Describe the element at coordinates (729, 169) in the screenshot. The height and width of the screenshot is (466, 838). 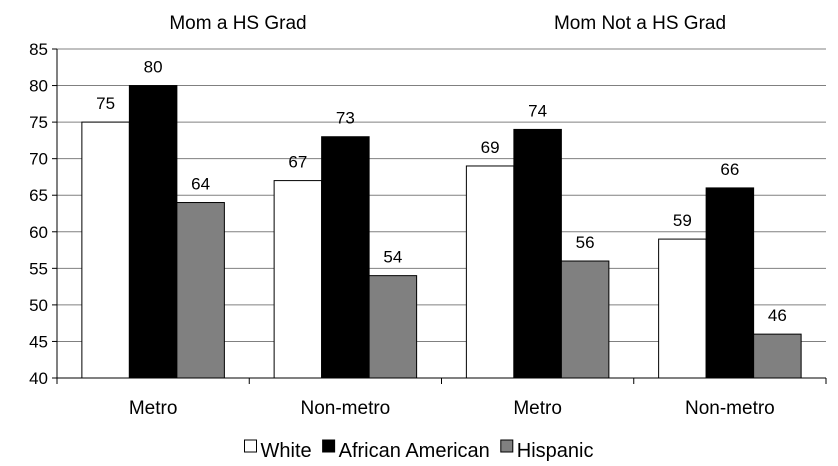
I see `data-label: 66` at that location.